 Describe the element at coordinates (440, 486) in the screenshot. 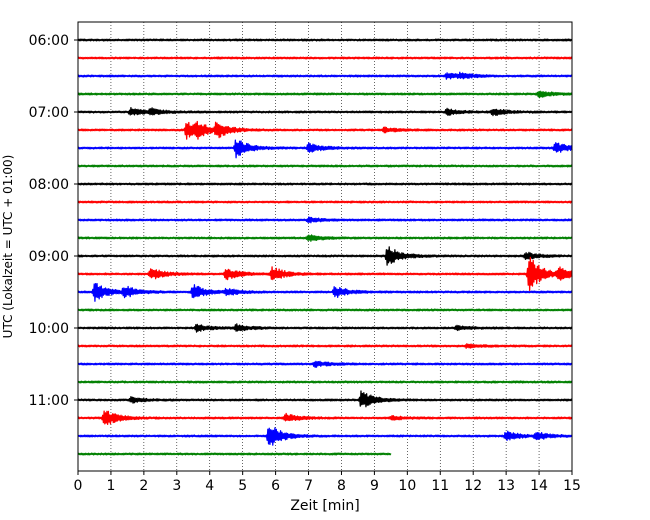

I see `x-tick-label: 11` at that location.